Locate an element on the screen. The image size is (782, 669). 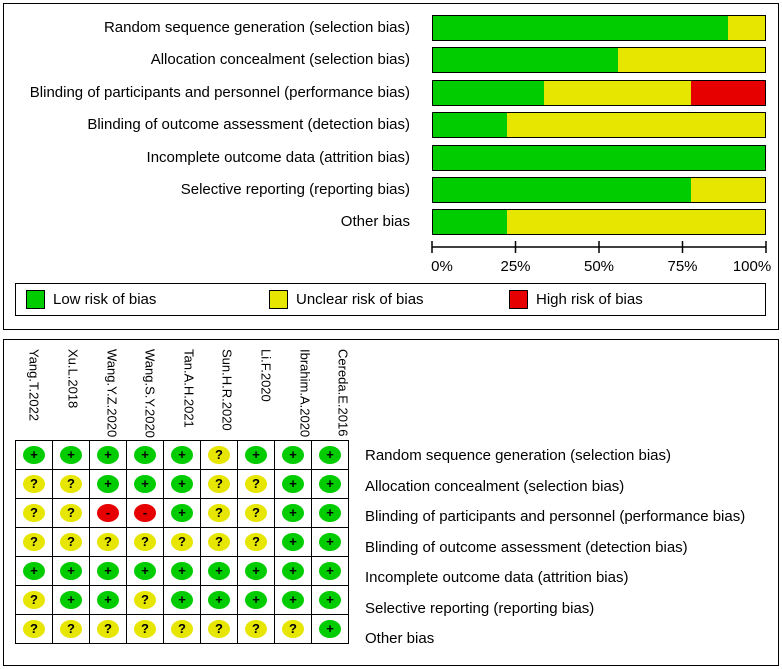
study-header: Yang.T.2022 is located at coordinates (34, 392).